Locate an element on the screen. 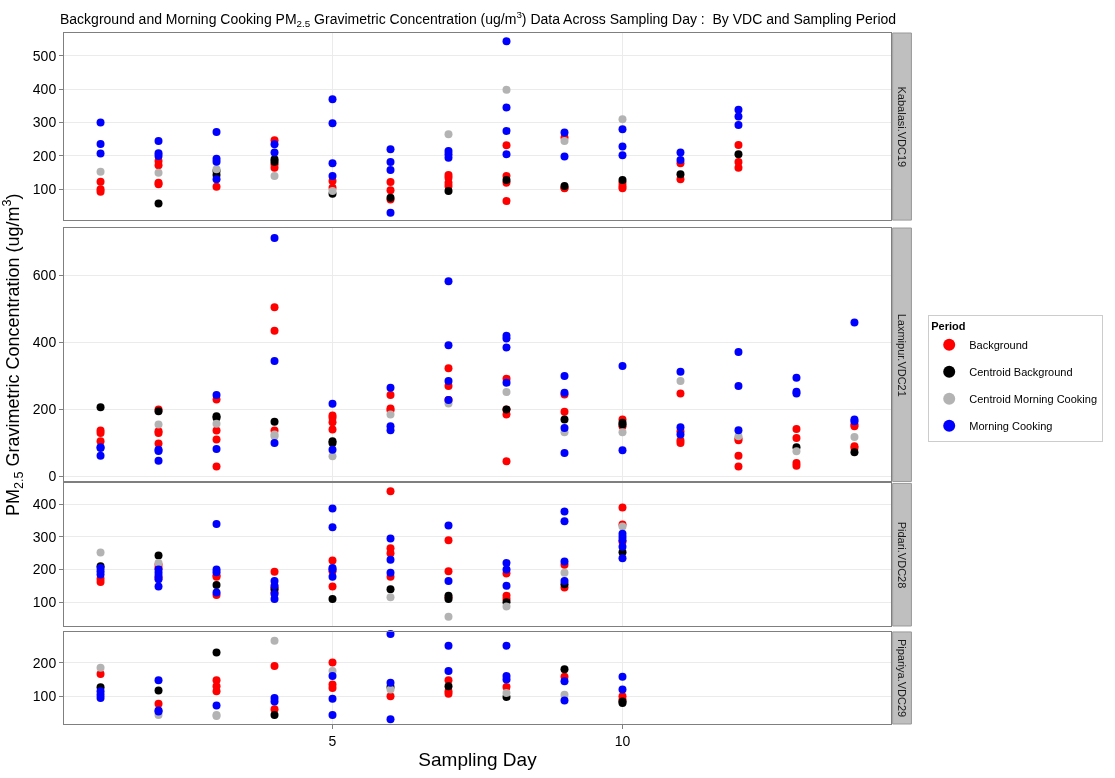 Image resolution: width=1115 pixels, height=778 pixels. legend-title: Period is located at coordinates (948, 326).